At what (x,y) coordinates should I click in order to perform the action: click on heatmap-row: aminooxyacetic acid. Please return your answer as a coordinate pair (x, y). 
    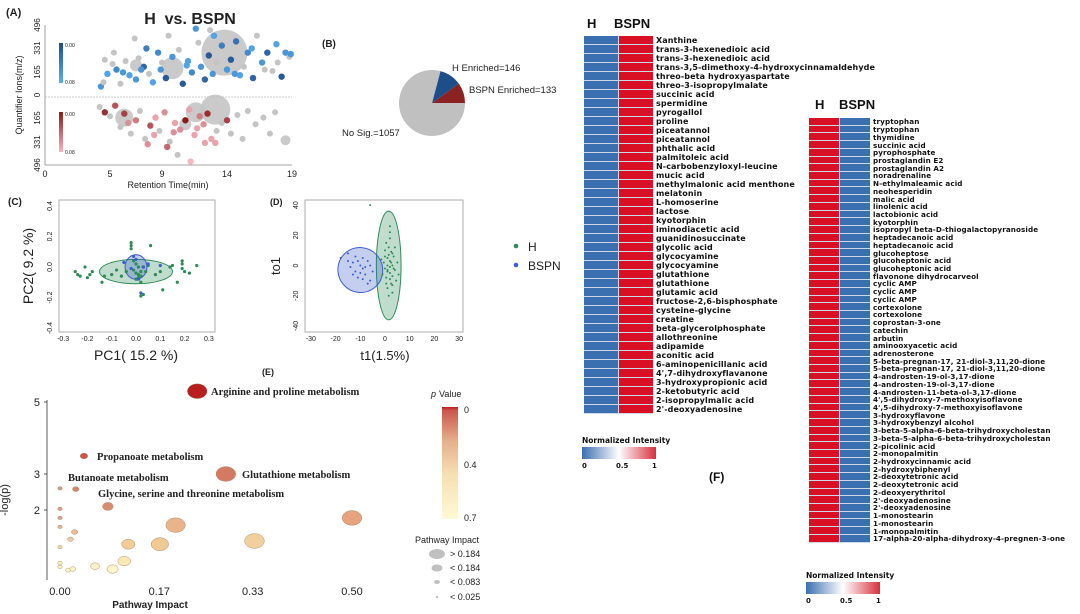
    Looking at the image, I should click on (883, 345).